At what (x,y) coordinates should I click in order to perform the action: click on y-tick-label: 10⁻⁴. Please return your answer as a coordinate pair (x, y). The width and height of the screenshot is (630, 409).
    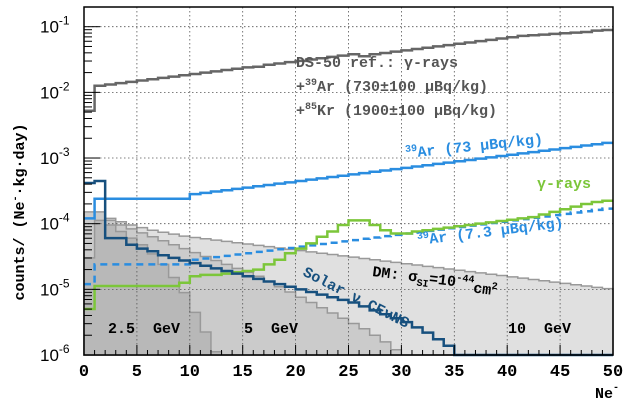
    Looking at the image, I should click on (55, 222).